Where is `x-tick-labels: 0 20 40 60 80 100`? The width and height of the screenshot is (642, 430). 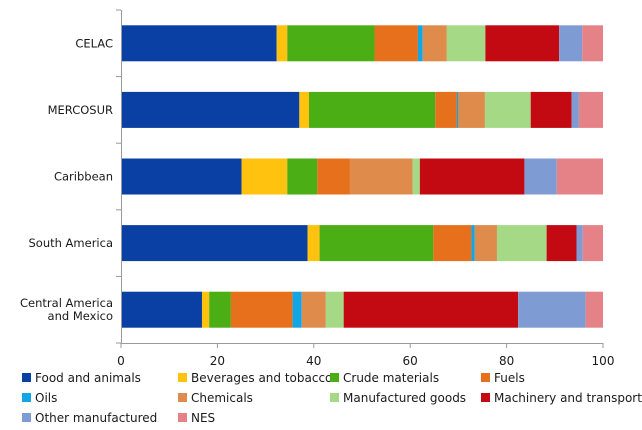
x-tick-labels: 0 20 40 60 80 100 is located at coordinates (365, 361).